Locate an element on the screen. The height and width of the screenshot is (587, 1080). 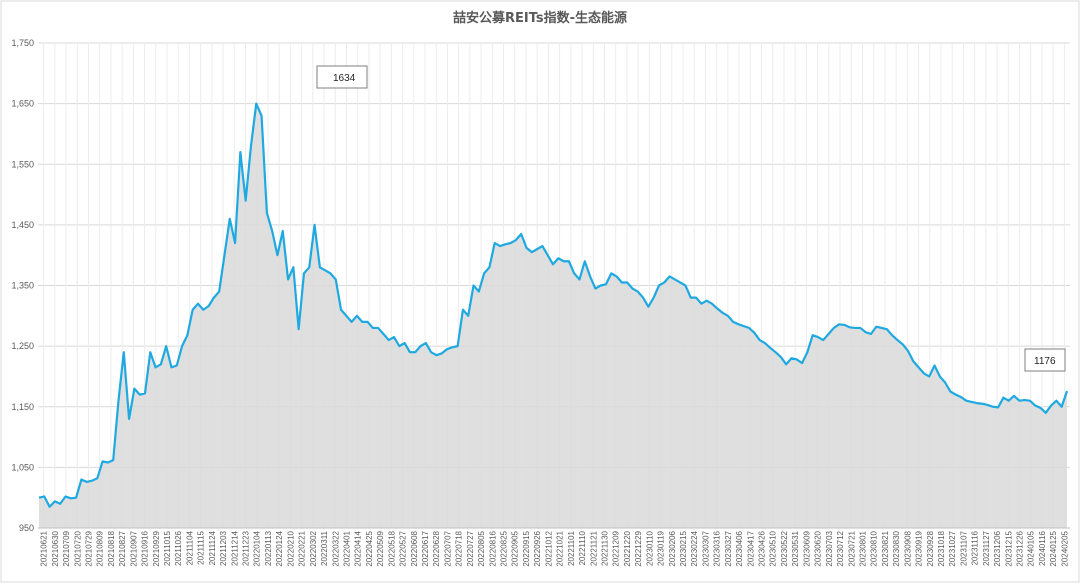
x-tick-label: 20220113 is located at coordinates (268, 548).